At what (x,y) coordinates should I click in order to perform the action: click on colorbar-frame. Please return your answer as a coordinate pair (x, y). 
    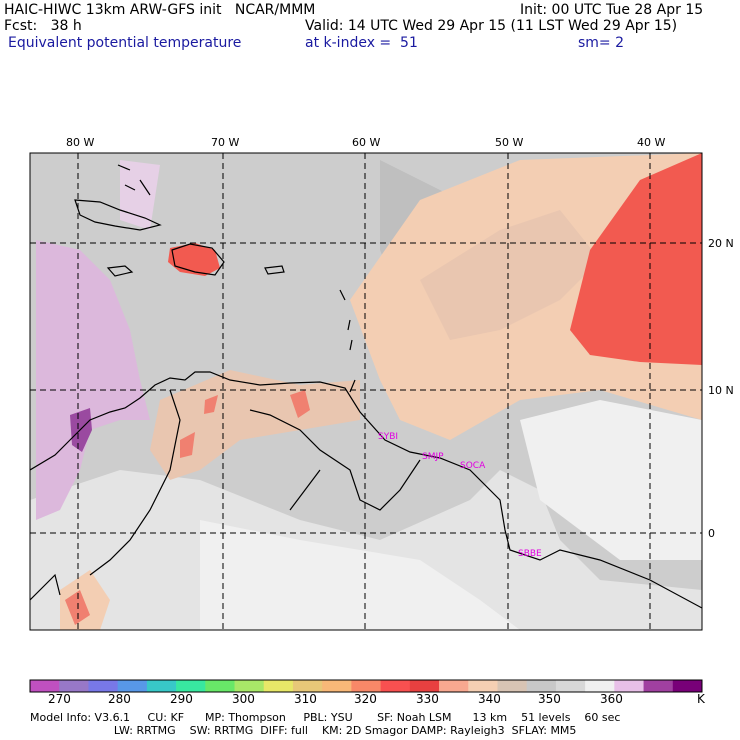
    Looking at the image, I should click on (366, 686).